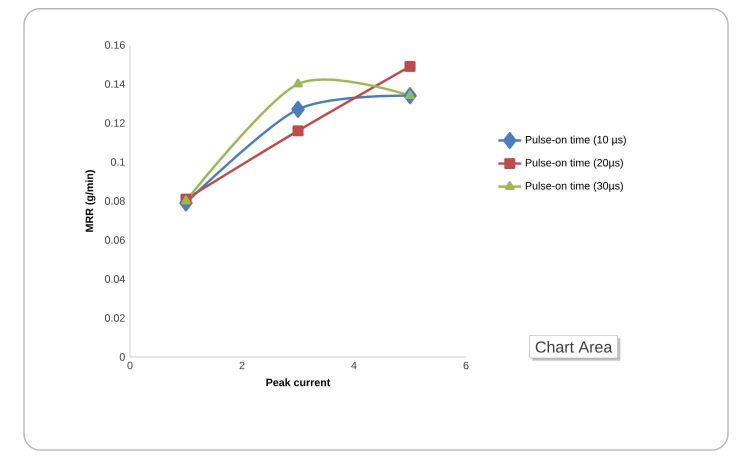 Image resolution: width=739 pixels, height=458 pixels. I want to click on y-tick-label: 0.02, so click(114, 318).